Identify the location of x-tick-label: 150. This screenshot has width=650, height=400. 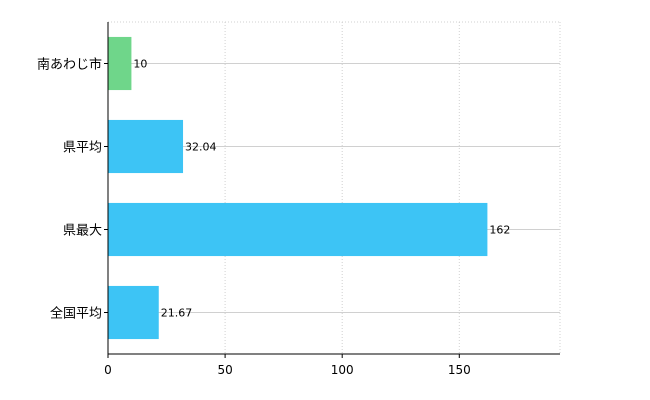
(459, 370).